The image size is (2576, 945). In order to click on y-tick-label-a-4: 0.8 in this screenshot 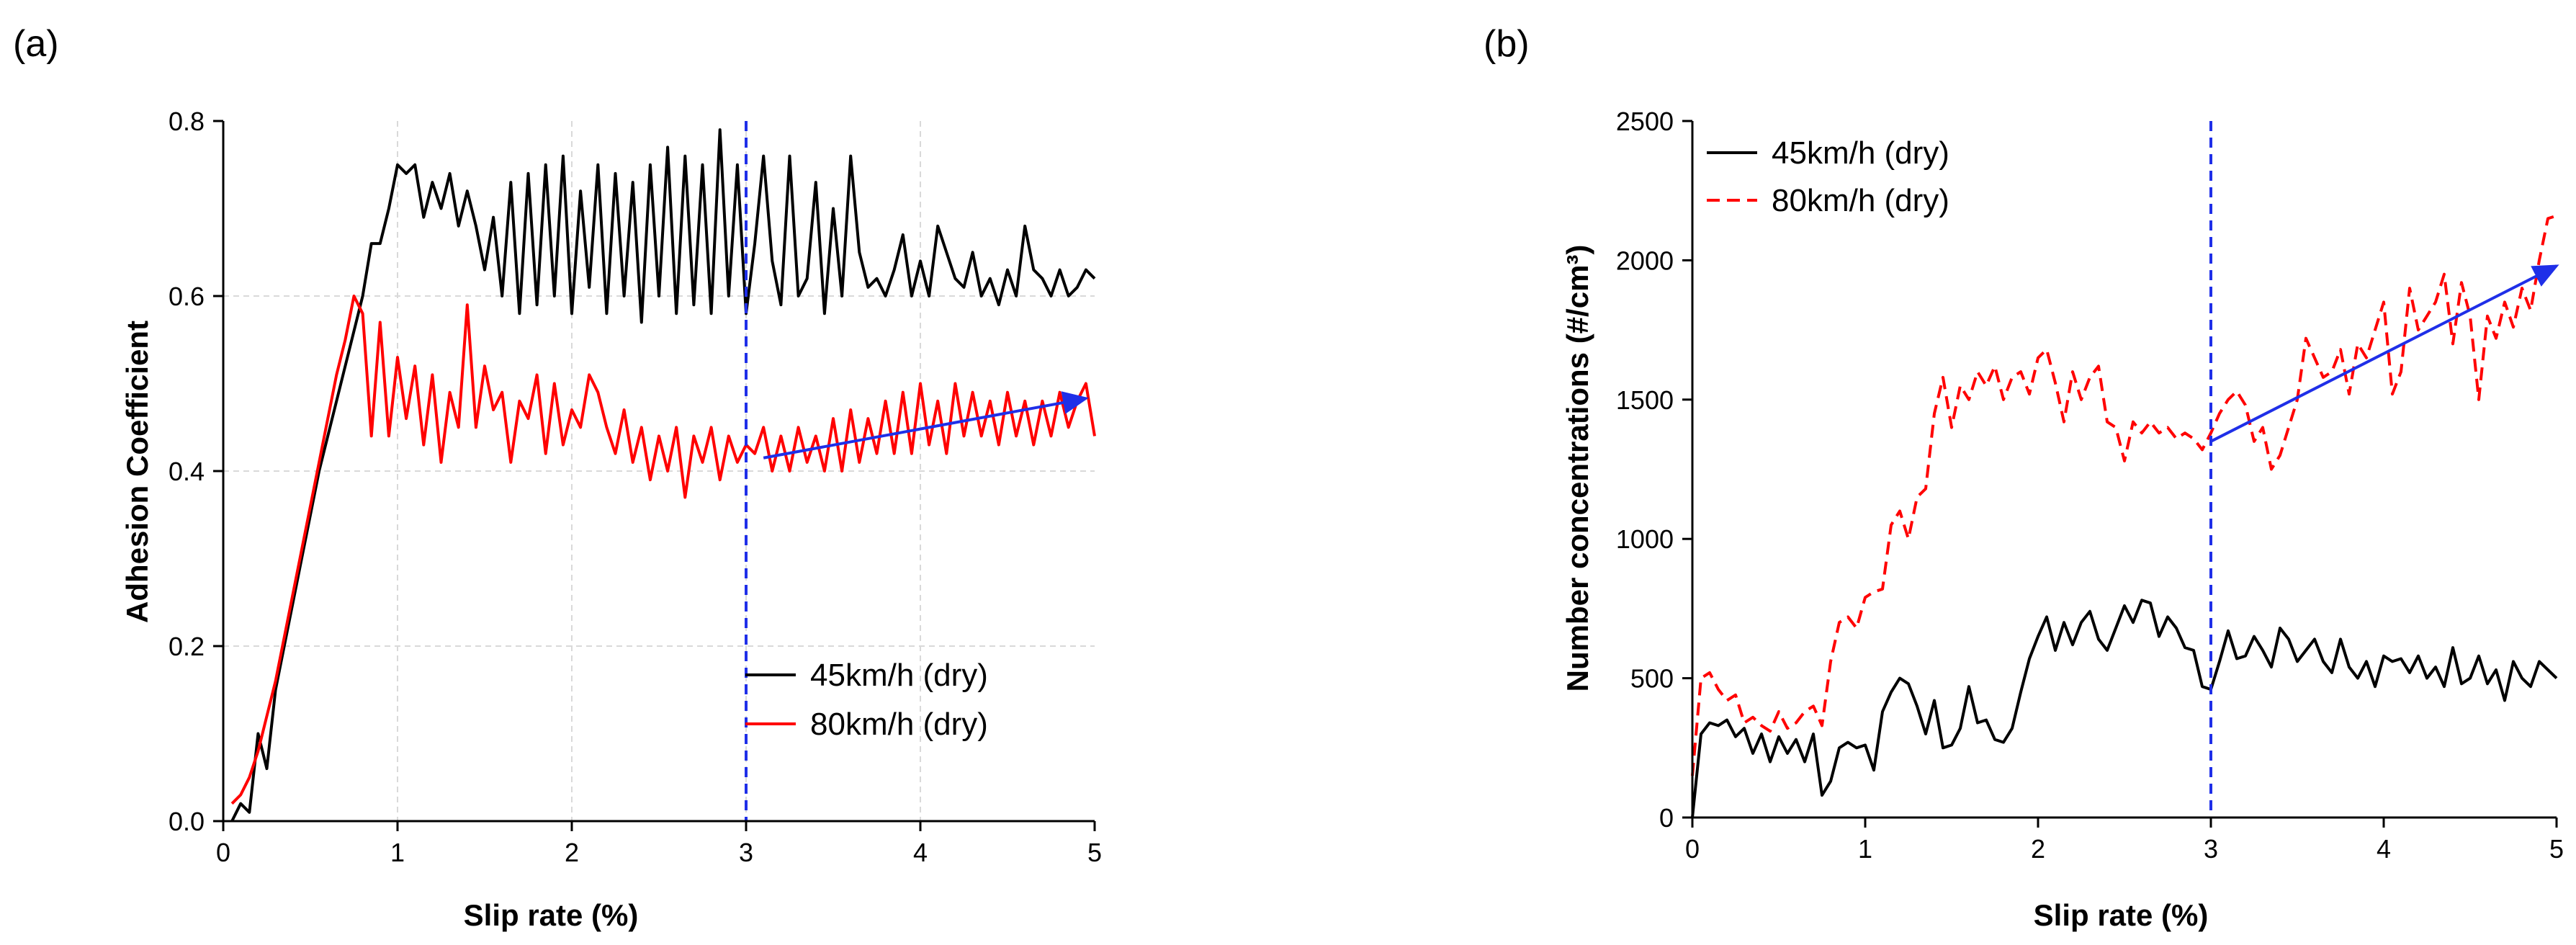, I will do `click(187, 122)`.